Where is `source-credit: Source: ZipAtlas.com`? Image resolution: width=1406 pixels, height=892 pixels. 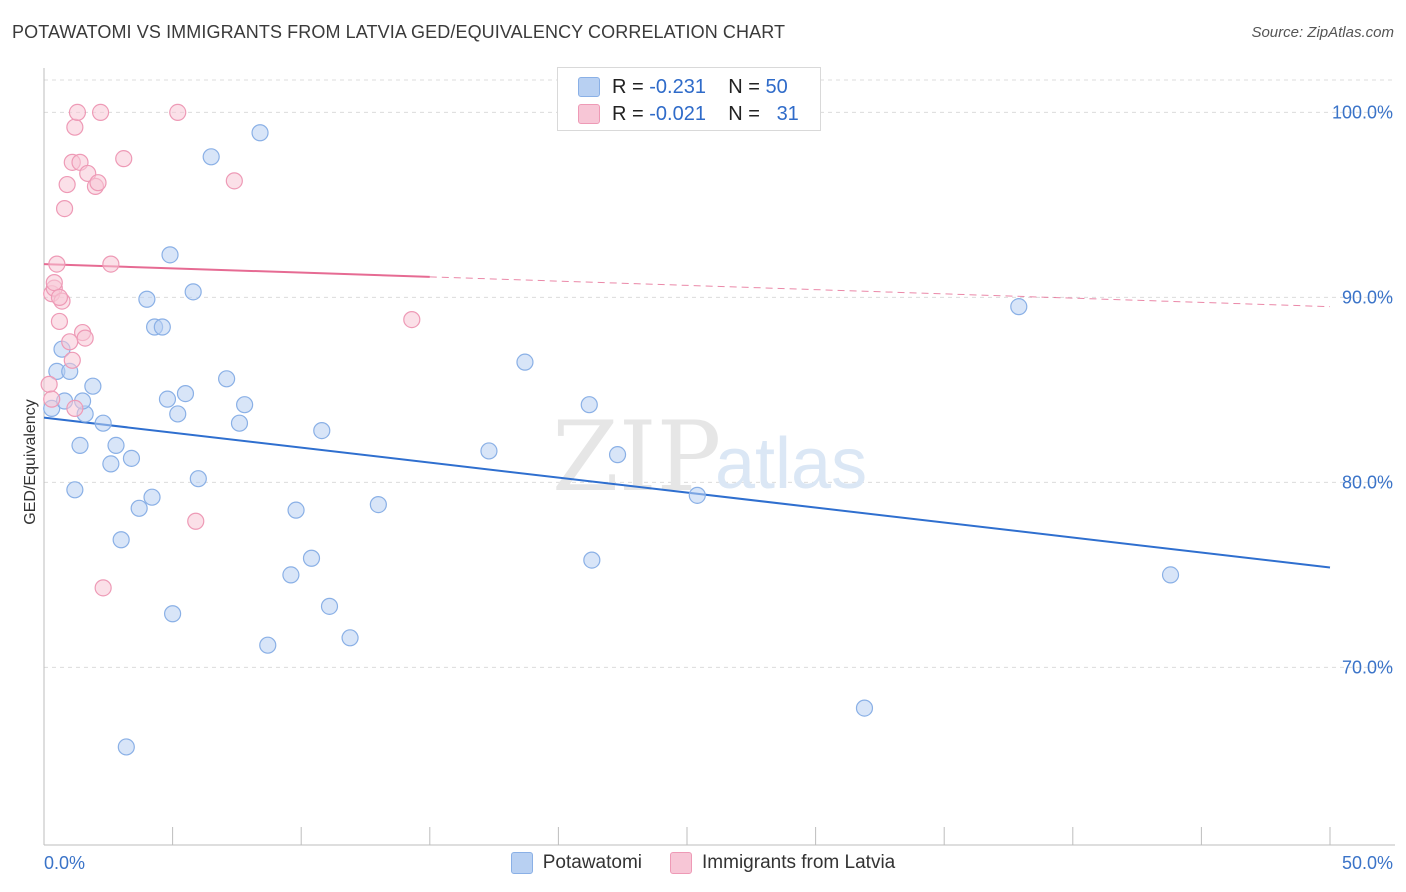 source-credit: Source: ZipAtlas.com is located at coordinates (1322, 32).